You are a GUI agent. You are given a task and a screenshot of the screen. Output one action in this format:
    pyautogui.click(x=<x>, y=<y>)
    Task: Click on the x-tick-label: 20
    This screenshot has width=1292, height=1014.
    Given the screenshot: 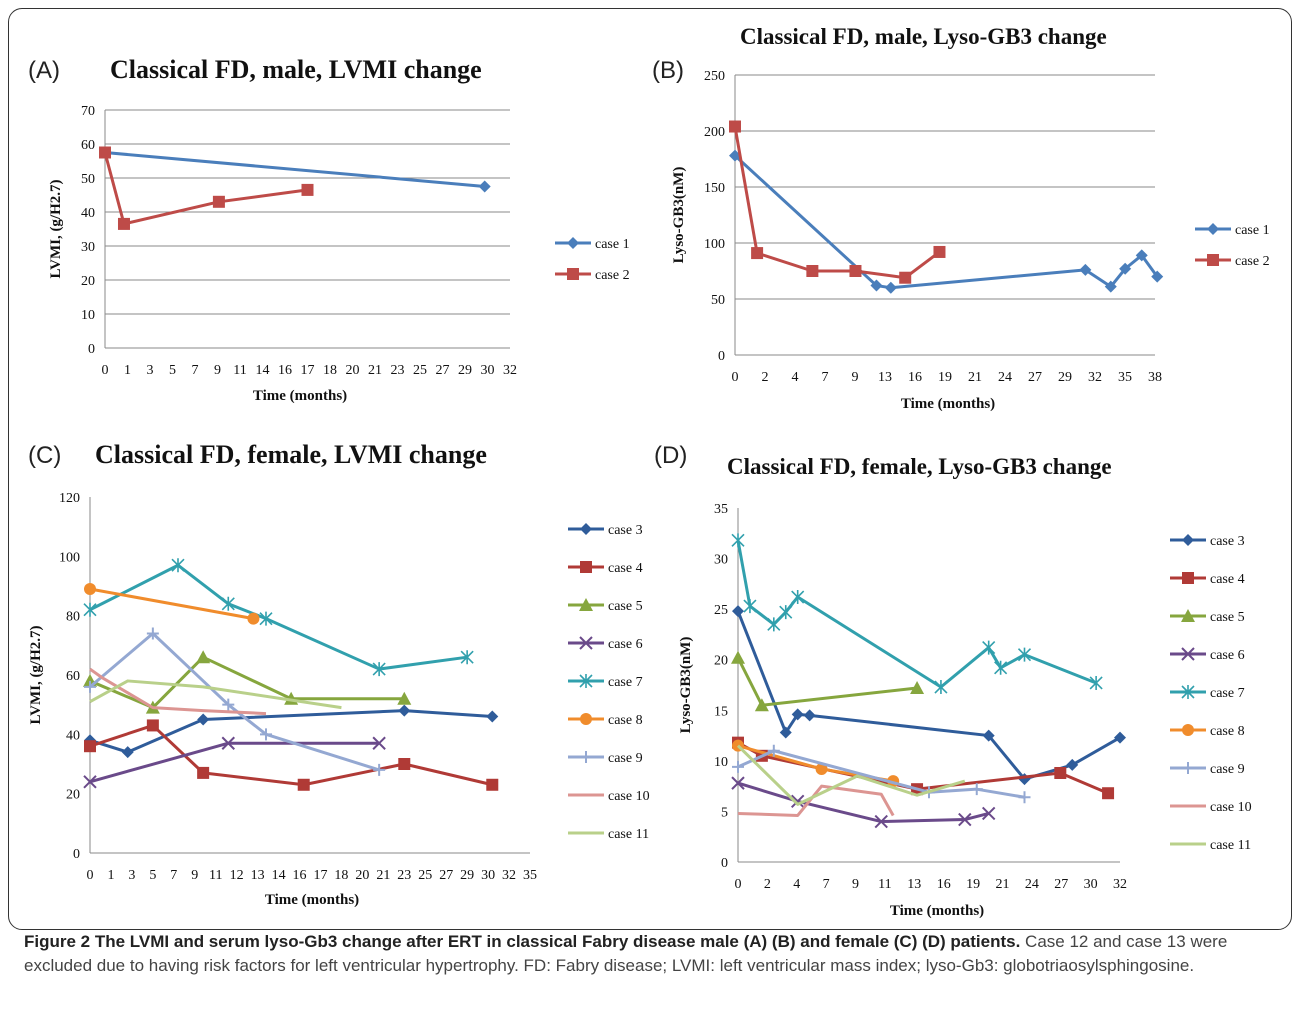 What is the action you would take?
    pyautogui.click(x=353, y=370)
    